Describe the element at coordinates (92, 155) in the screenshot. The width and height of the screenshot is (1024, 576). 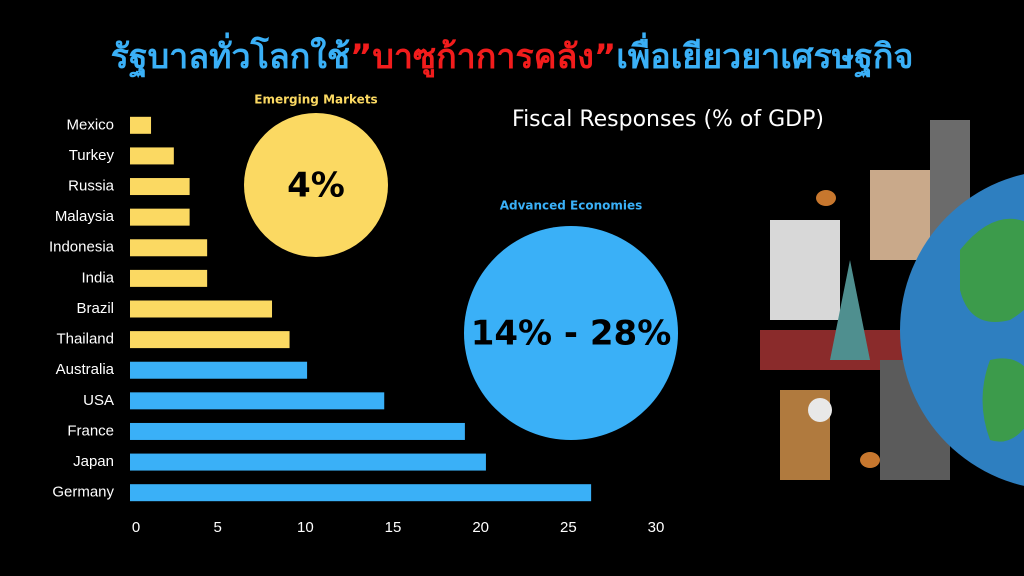
I see `y-tick-label: Turkey` at that location.